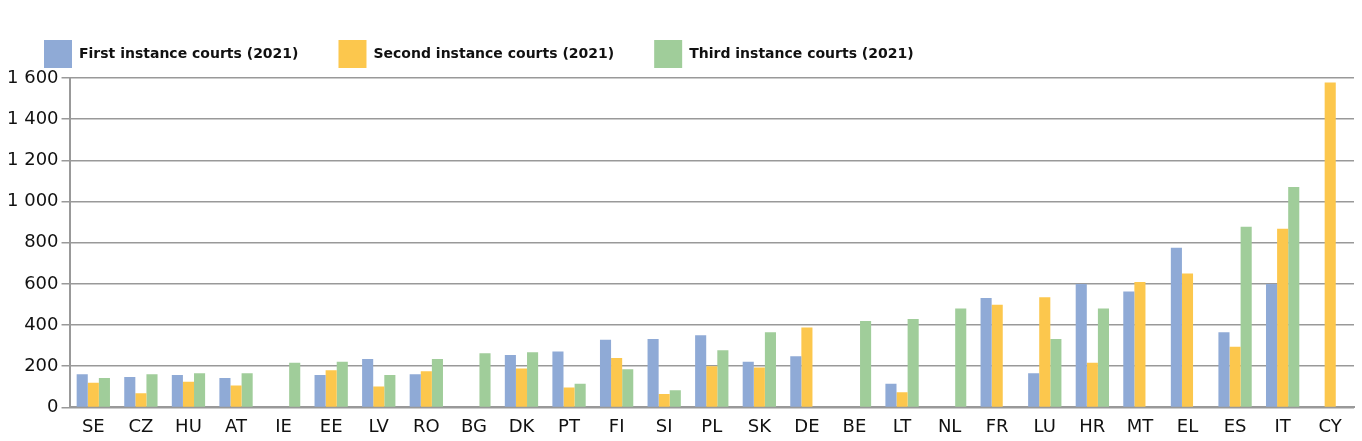 Image resolution: width=1362 pixels, height=441 pixels. I want to click on y-tick-label: 0, so click(53, 406).